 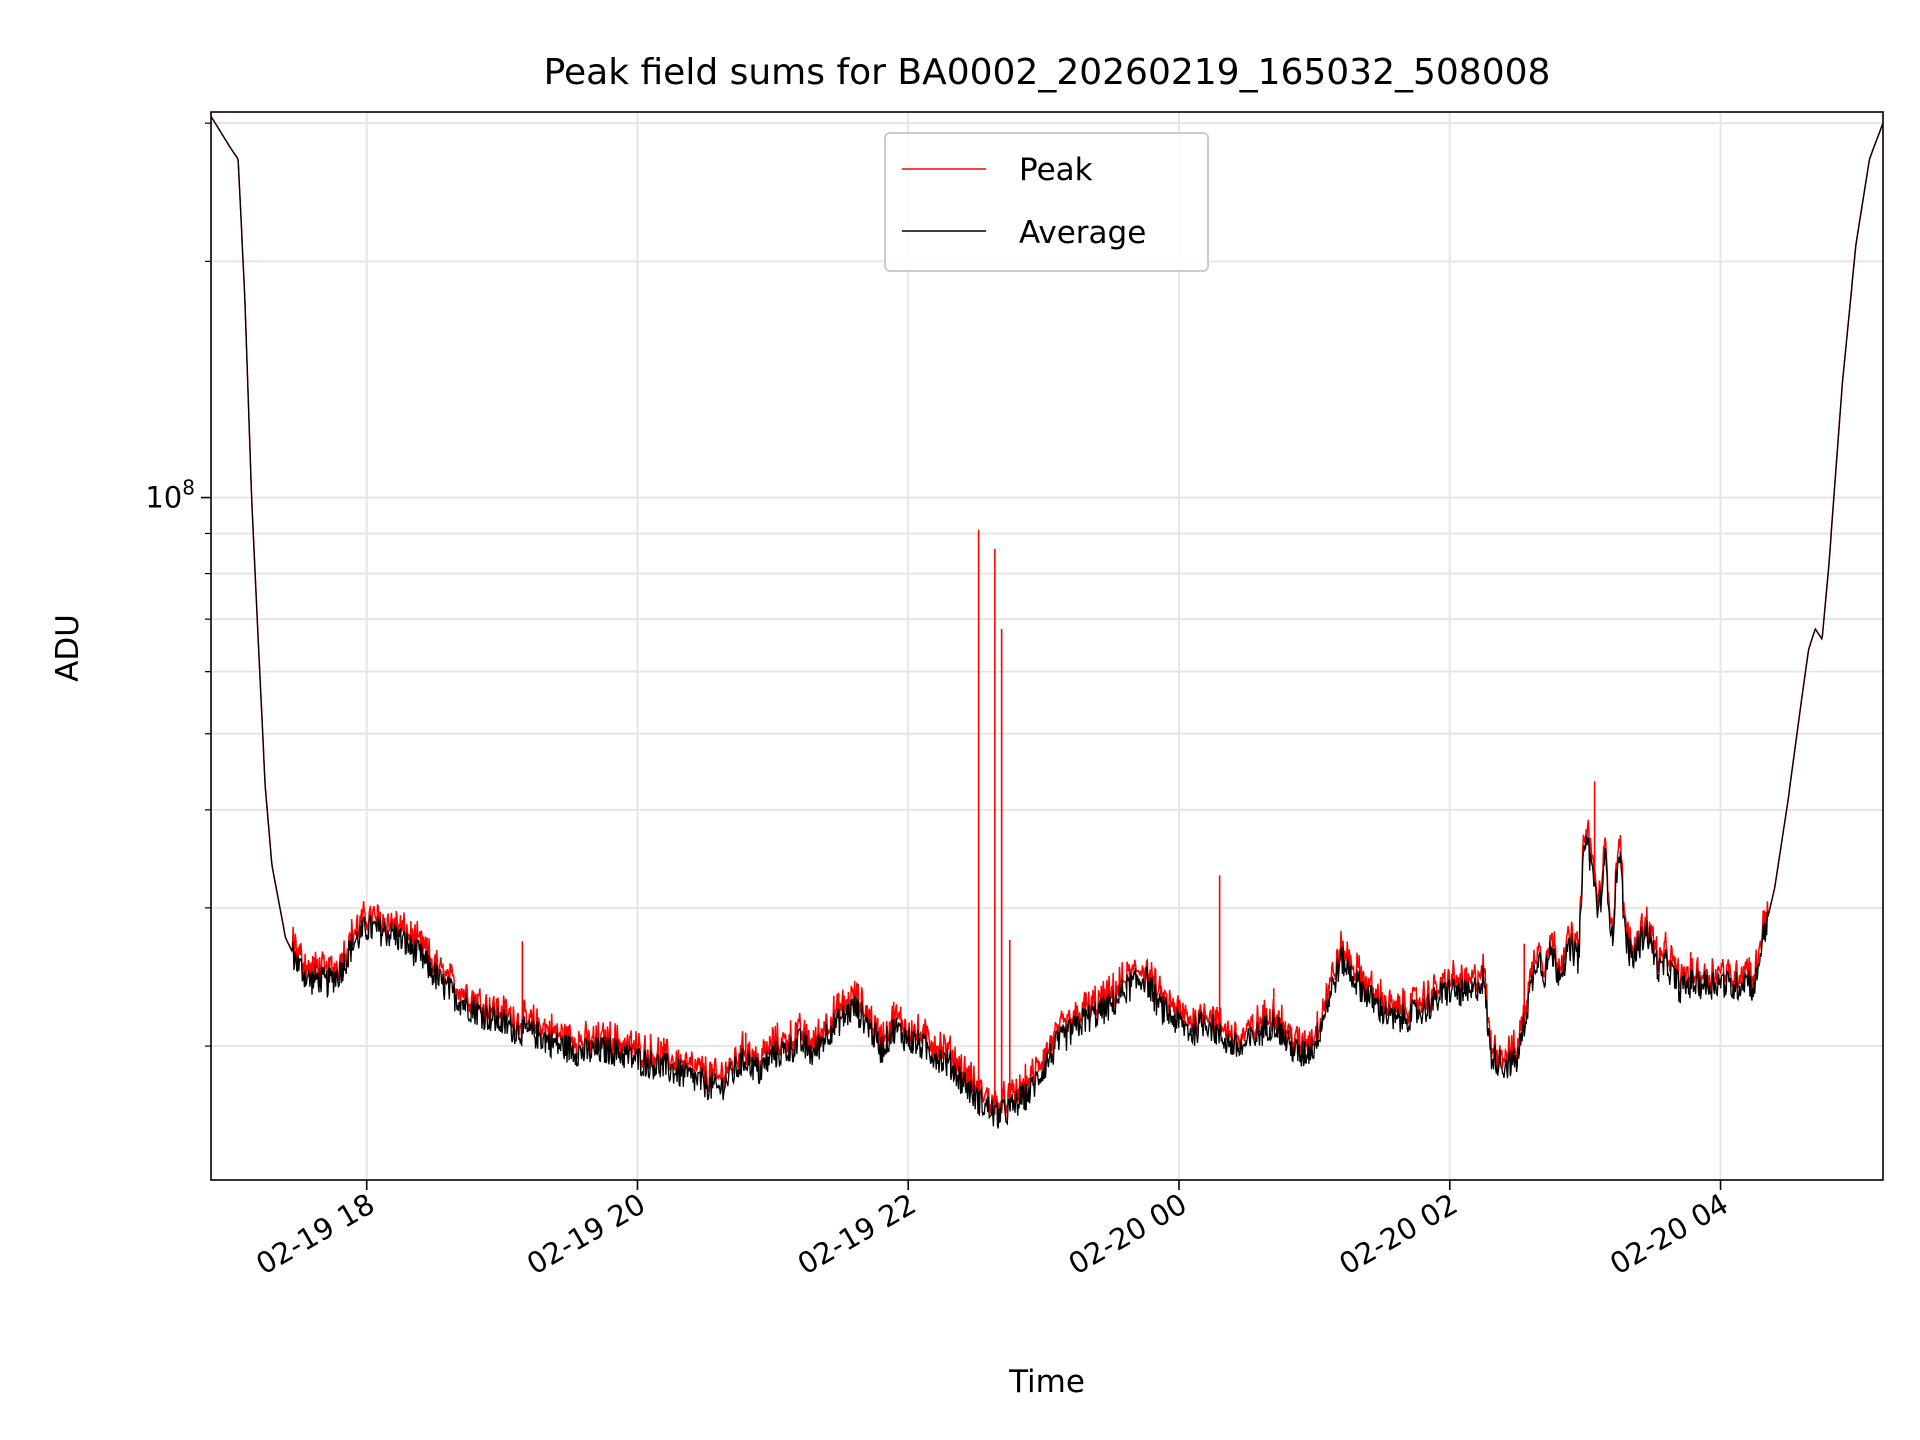 I want to click on legend: Peak Average, so click(x=1046, y=202).